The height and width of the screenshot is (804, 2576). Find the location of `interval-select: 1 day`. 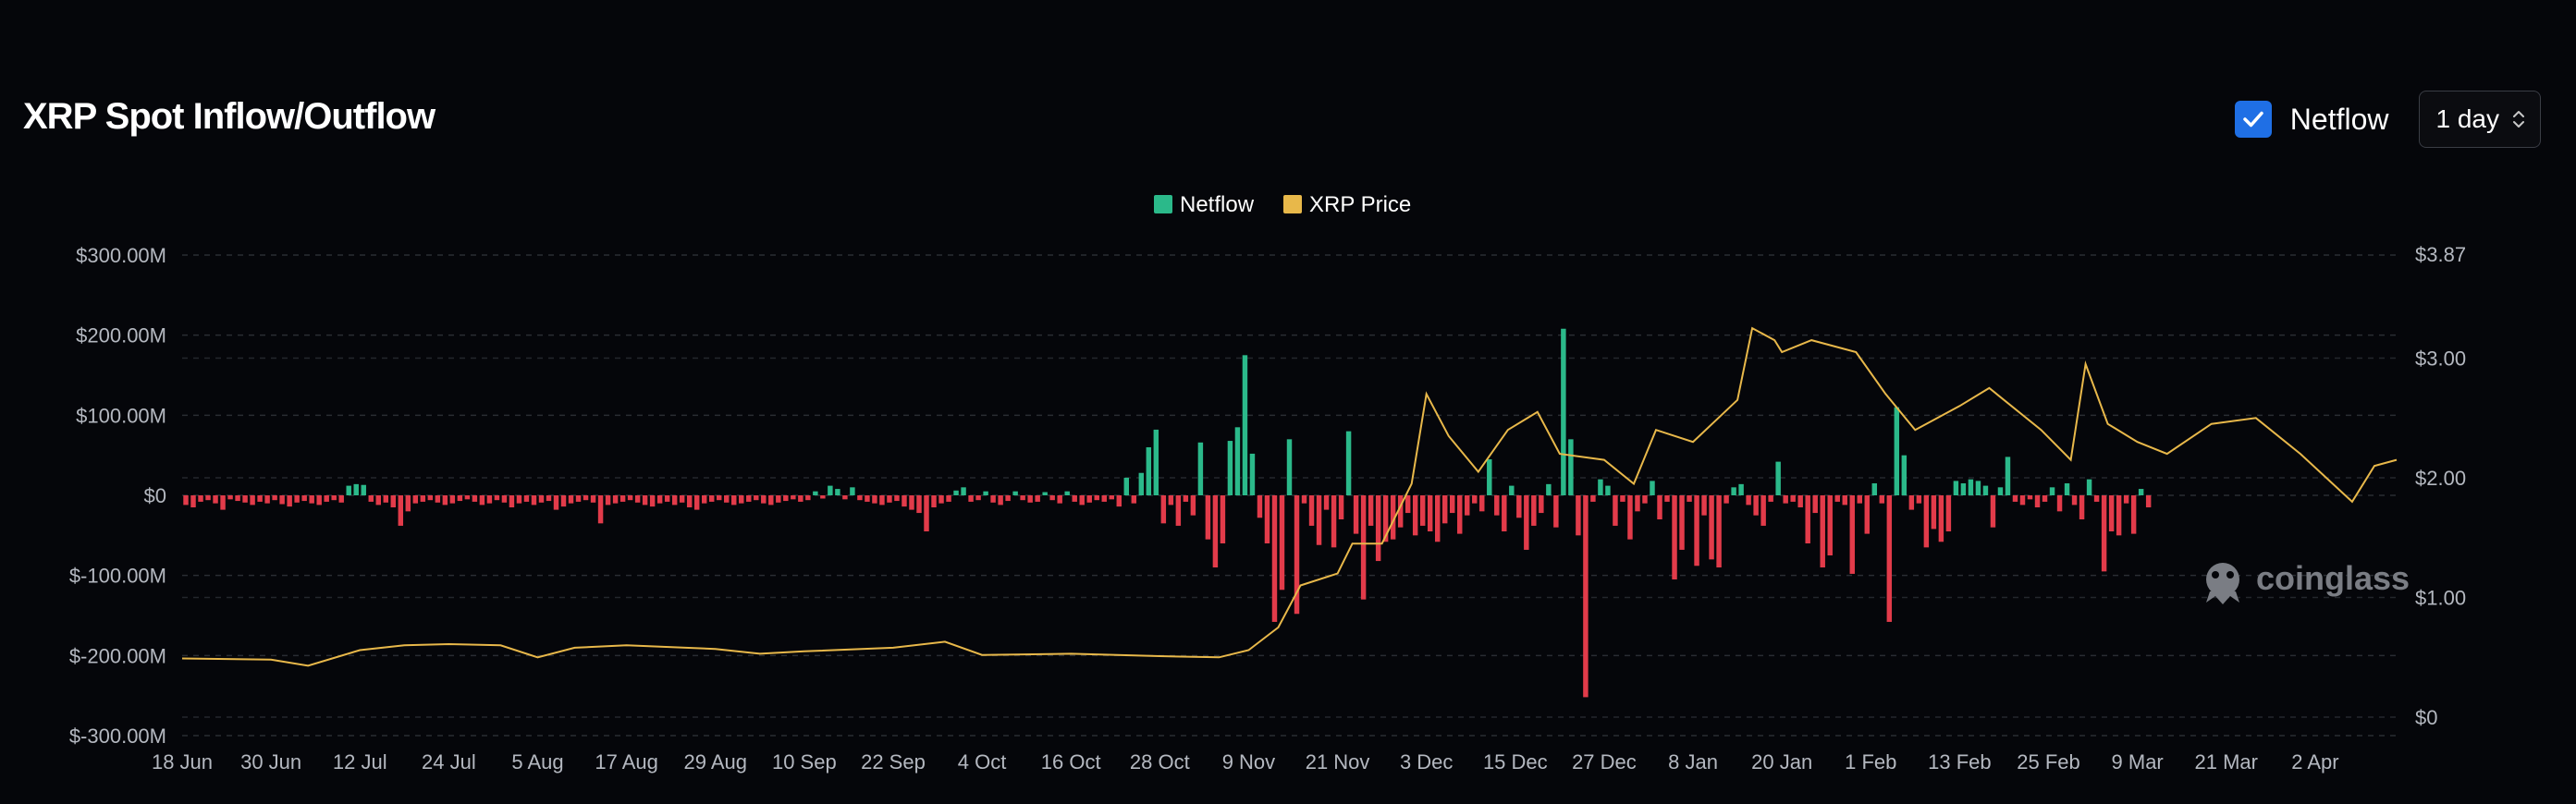

interval-select: 1 day is located at coordinates (2479, 119).